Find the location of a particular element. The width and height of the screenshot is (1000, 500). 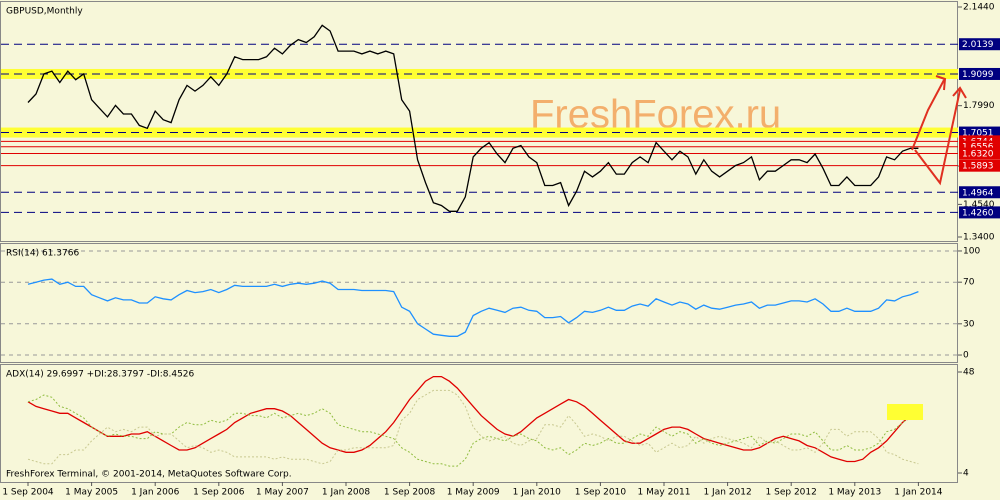

x-tick-label: 1 May 2007 is located at coordinates (282, 493).